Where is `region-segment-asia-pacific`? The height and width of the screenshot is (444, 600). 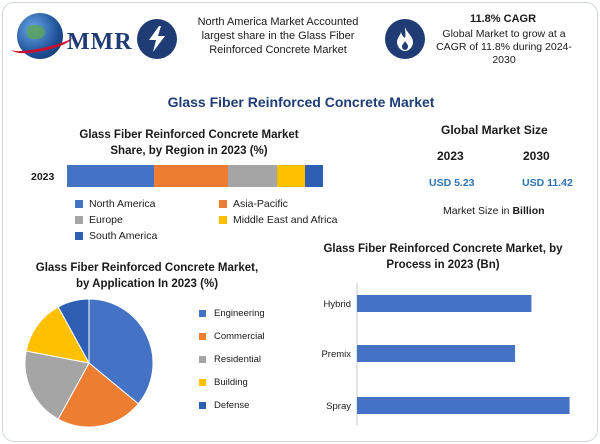 region-segment-asia-pacific is located at coordinates (191, 176).